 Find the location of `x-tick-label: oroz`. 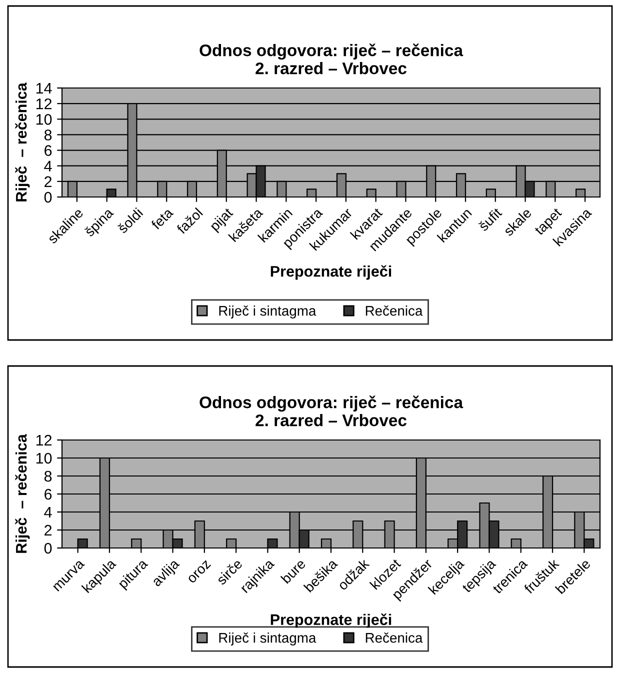

x-tick-label: oroz is located at coordinates (200, 572).